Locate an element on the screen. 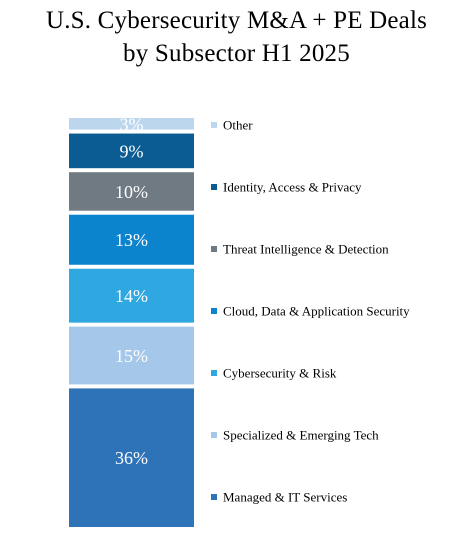 This screenshot has height=544, width=473. data-label-5: 10% is located at coordinates (131, 192).